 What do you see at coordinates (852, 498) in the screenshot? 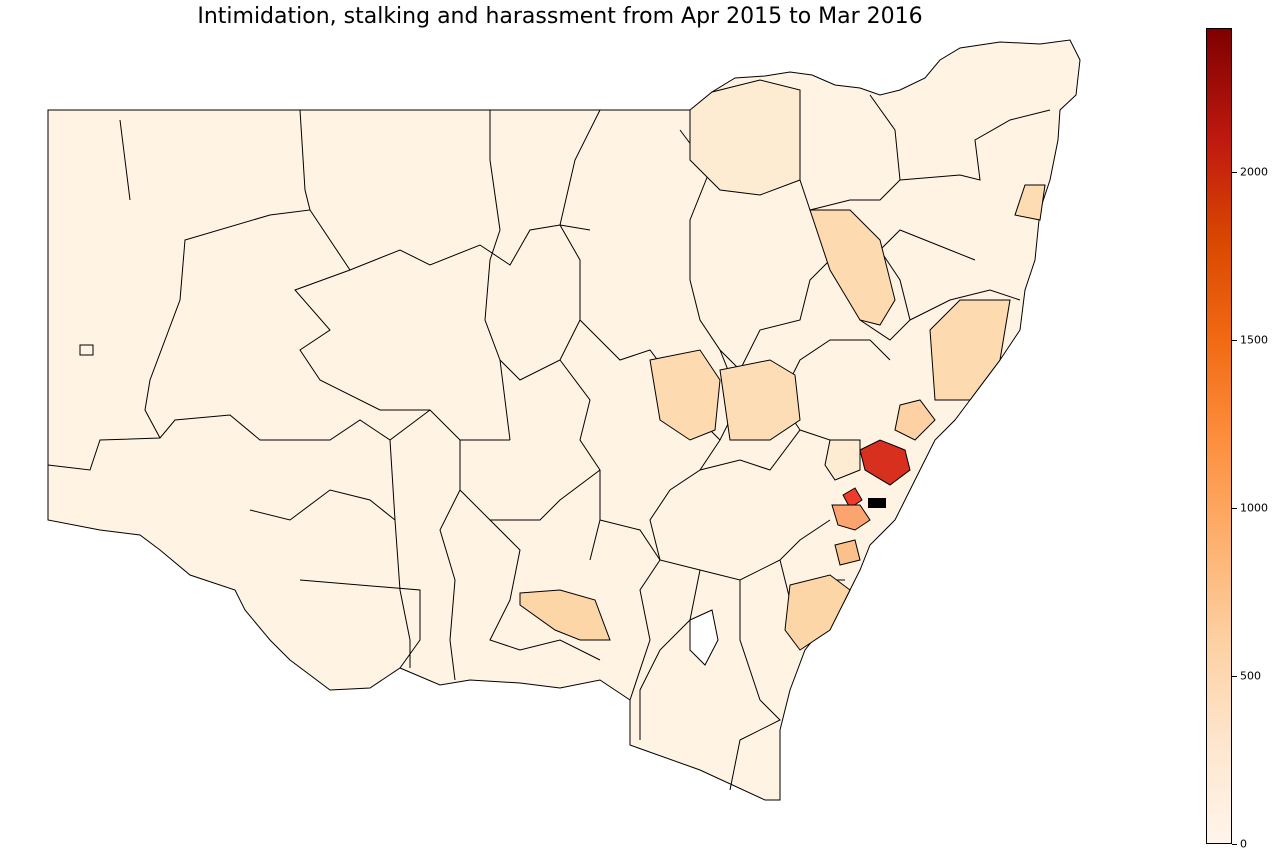
I see `region-sydney-west` at bounding box center [852, 498].